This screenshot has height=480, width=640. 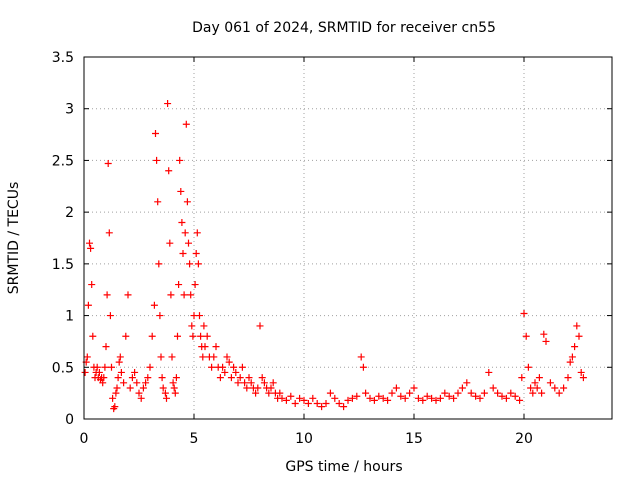 I want to click on x-tick-label: 5, so click(x=194, y=439).